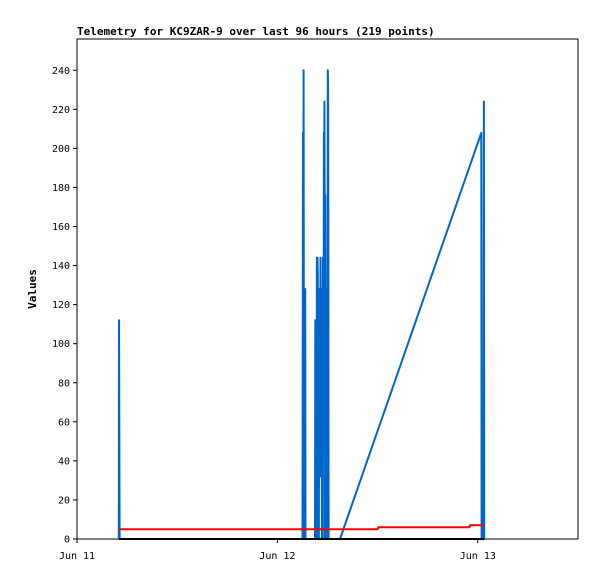 This screenshot has width=597, height=579. Describe the element at coordinates (61, 110) in the screenshot. I see `y-tick-label: 220` at that location.